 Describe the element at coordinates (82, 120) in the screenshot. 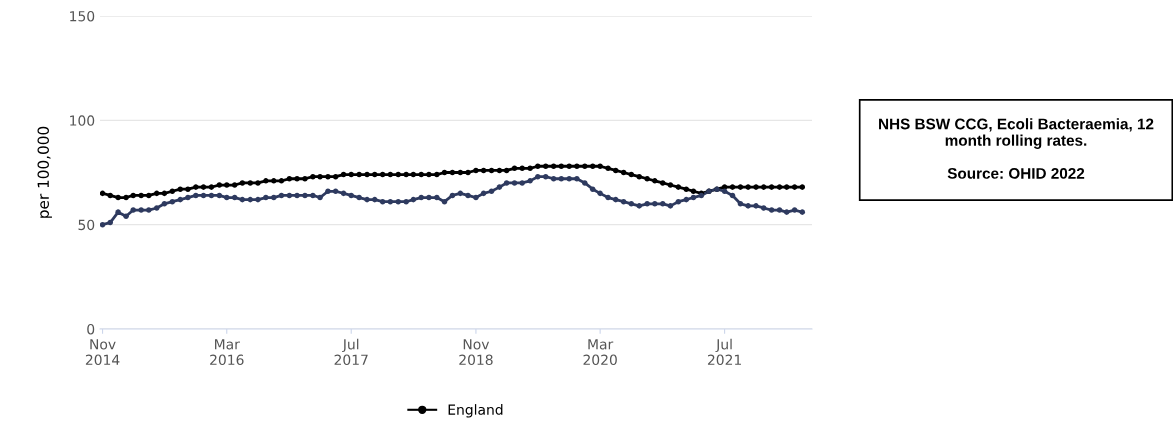

I see `y-tick-label: 100` at that location.